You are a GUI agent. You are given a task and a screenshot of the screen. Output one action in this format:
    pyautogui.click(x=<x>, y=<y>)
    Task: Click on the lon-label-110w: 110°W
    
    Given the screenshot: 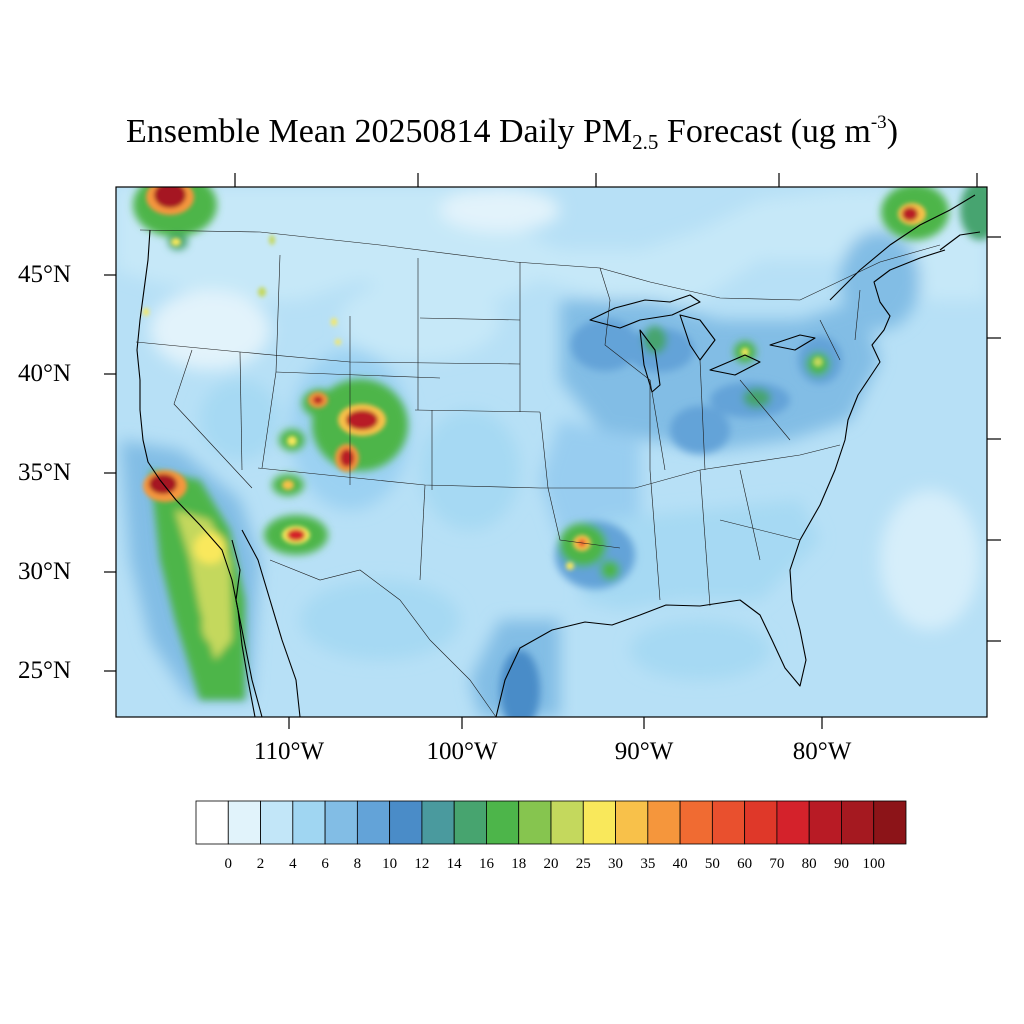 What is the action you would take?
    pyautogui.click(x=289, y=751)
    